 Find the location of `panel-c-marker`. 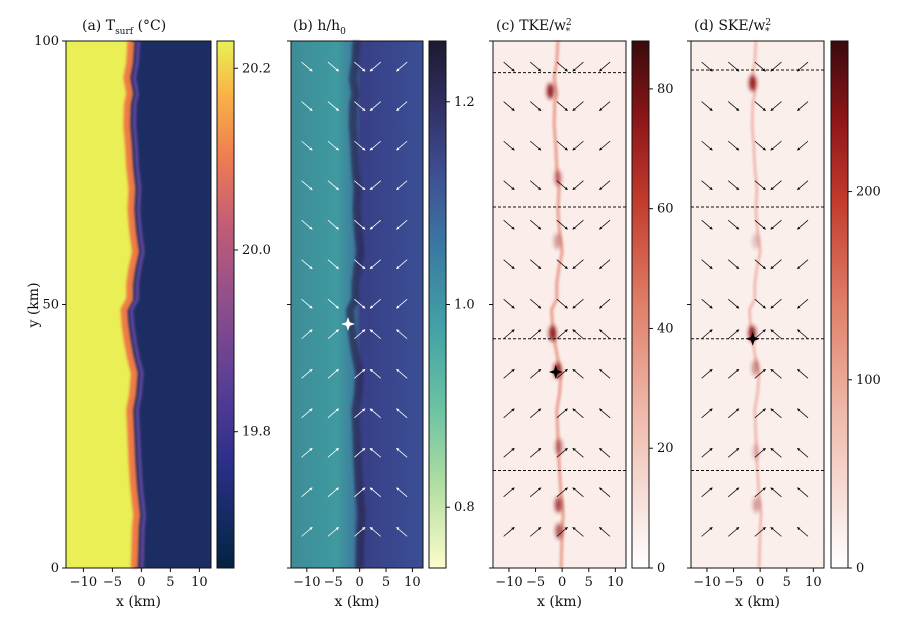

panel-c-marker is located at coordinates (555, 372).